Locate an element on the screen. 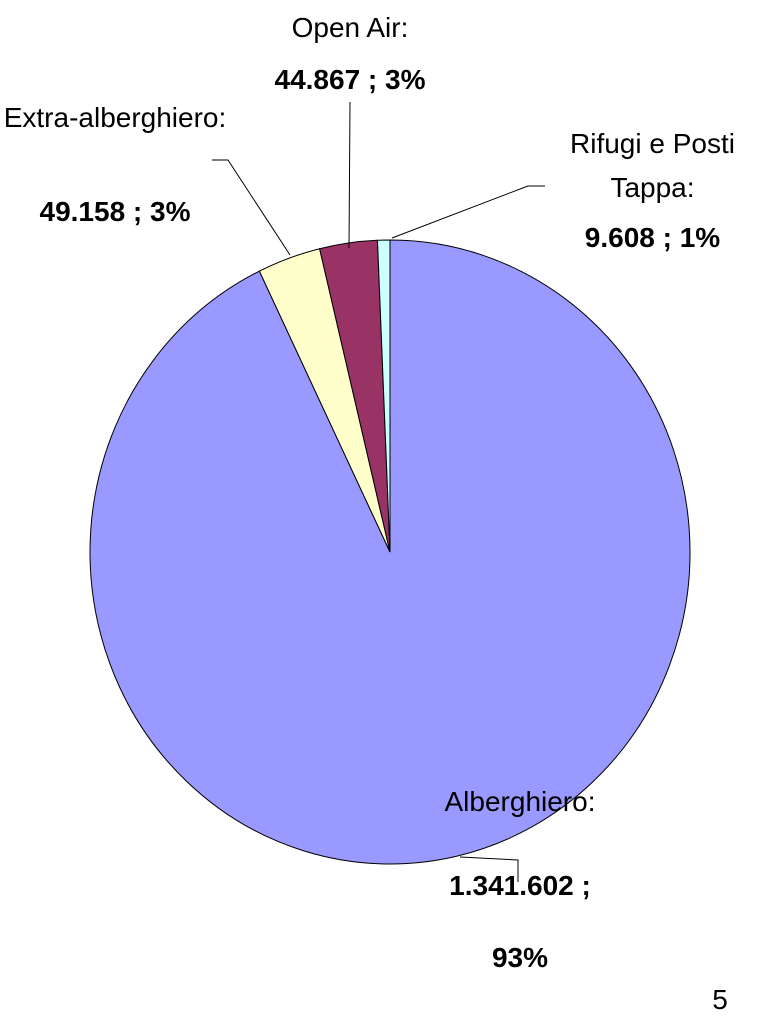  page-number: 5 is located at coordinates (720, 999).